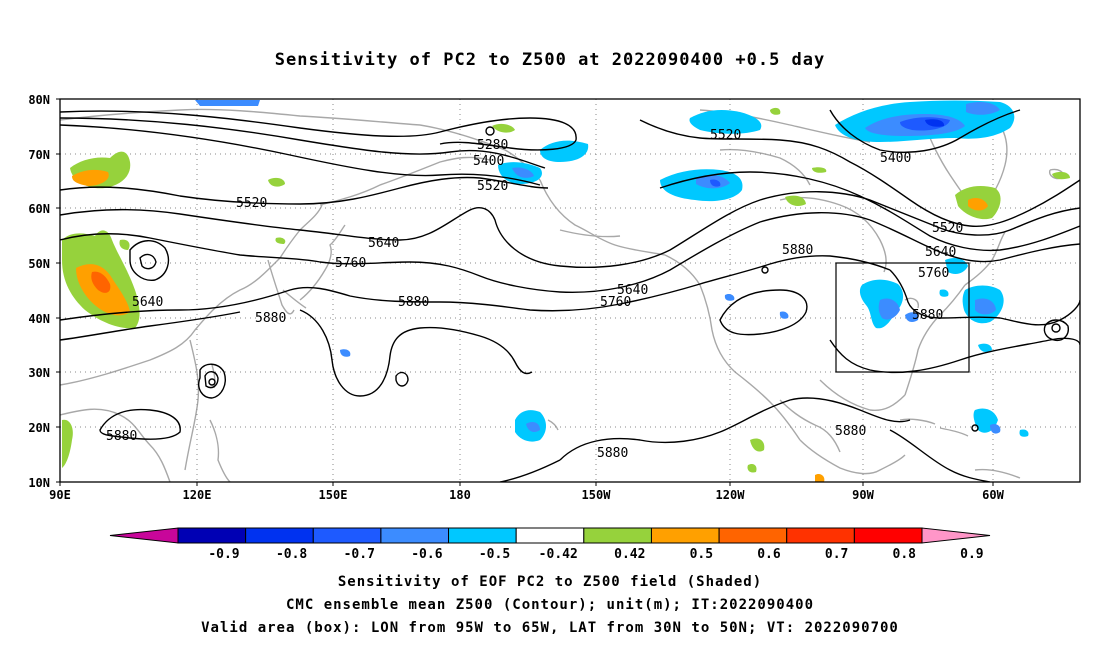 The height and width of the screenshot is (650, 1100). What do you see at coordinates (763, 312) in the screenshot?
I see `contour-5880-g` at bounding box center [763, 312].